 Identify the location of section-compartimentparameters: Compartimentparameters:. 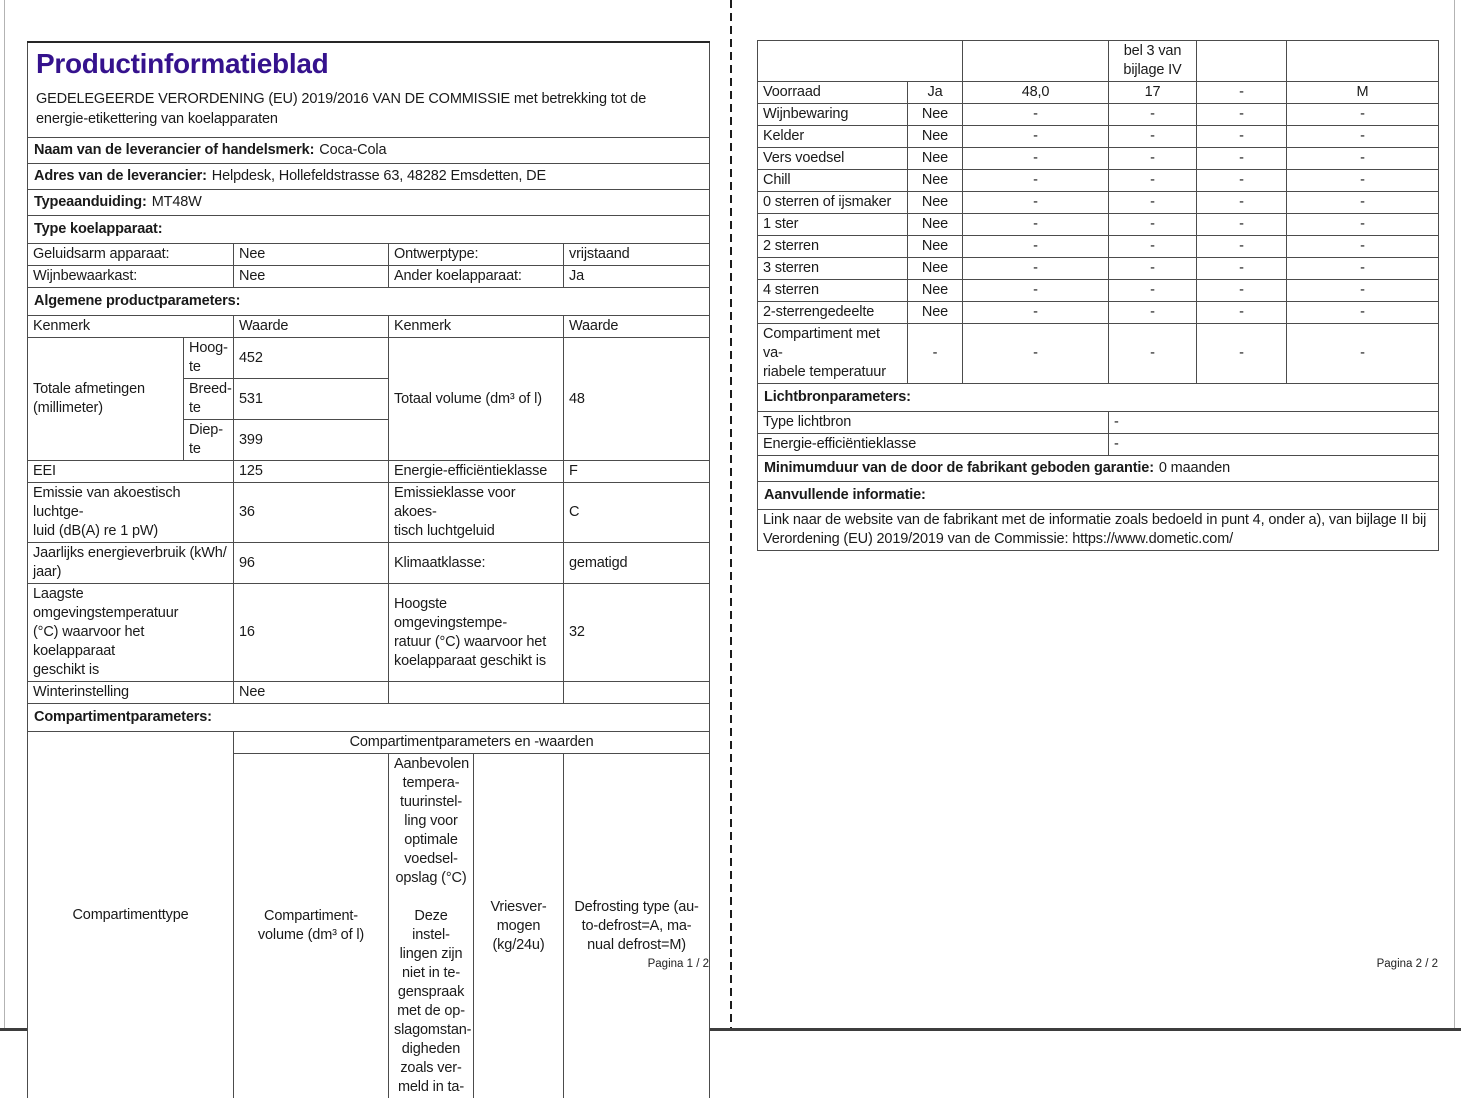
(369, 718).